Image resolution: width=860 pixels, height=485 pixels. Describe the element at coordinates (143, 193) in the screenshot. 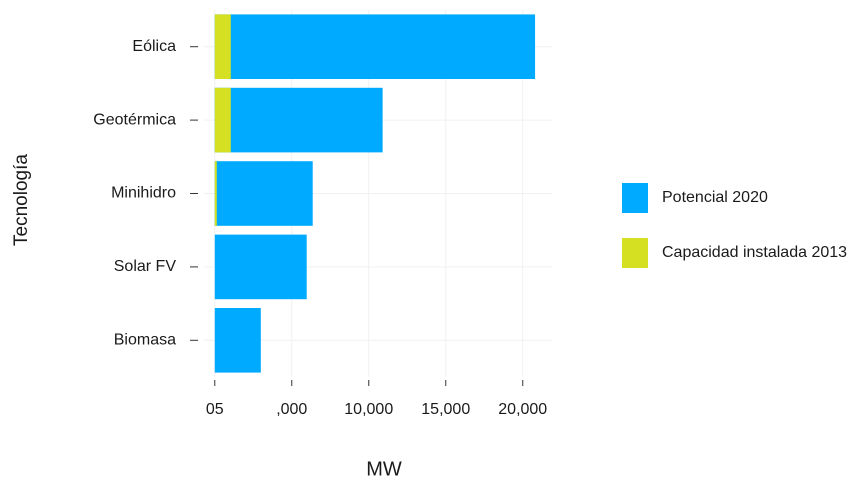

I see `y-tick-label: Minihidro` at that location.